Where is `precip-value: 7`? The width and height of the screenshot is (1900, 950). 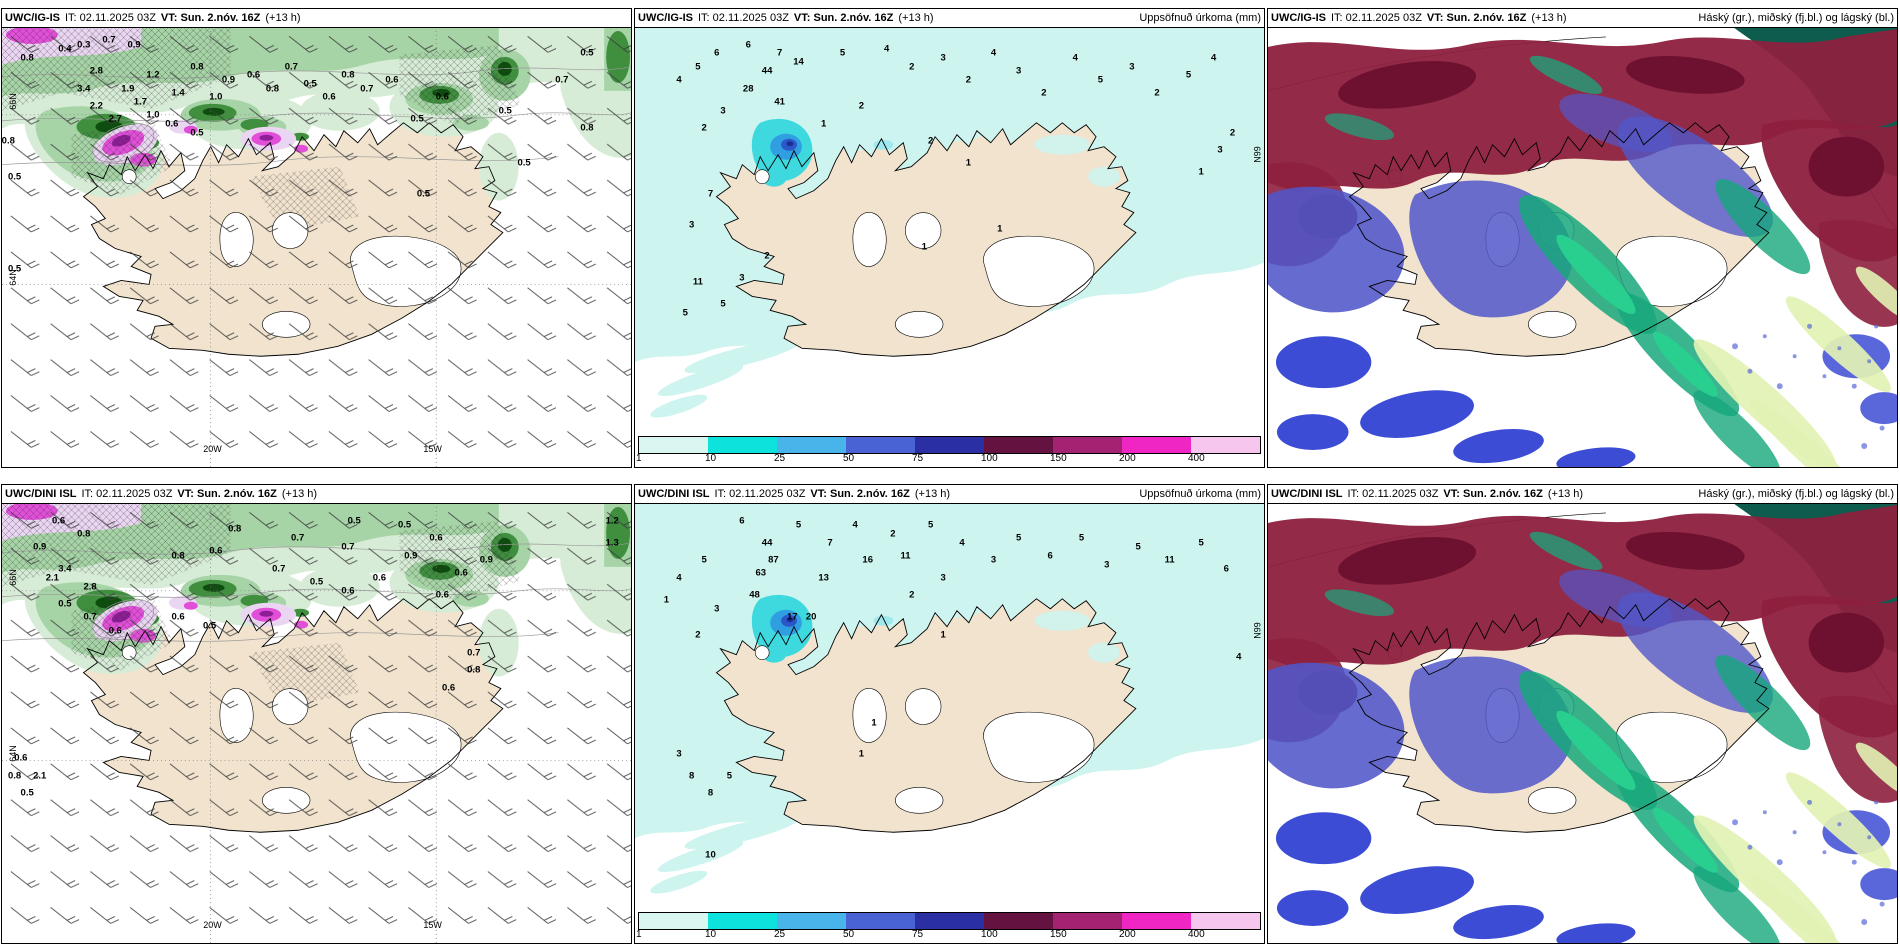
precip-value: 7 is located at coordinates (780, 53).